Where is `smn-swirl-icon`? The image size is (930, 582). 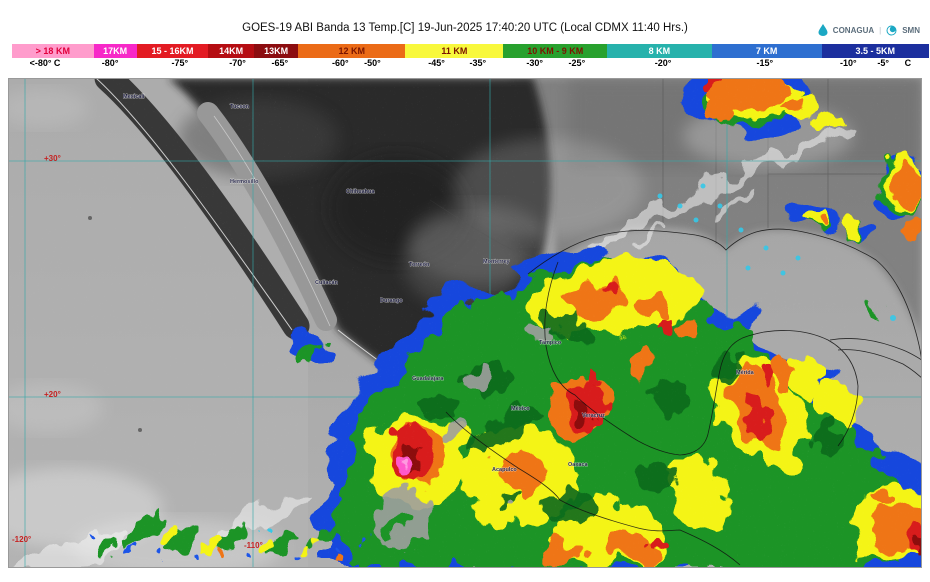 smn-swirl-icon is located at coordinates (891, 30).